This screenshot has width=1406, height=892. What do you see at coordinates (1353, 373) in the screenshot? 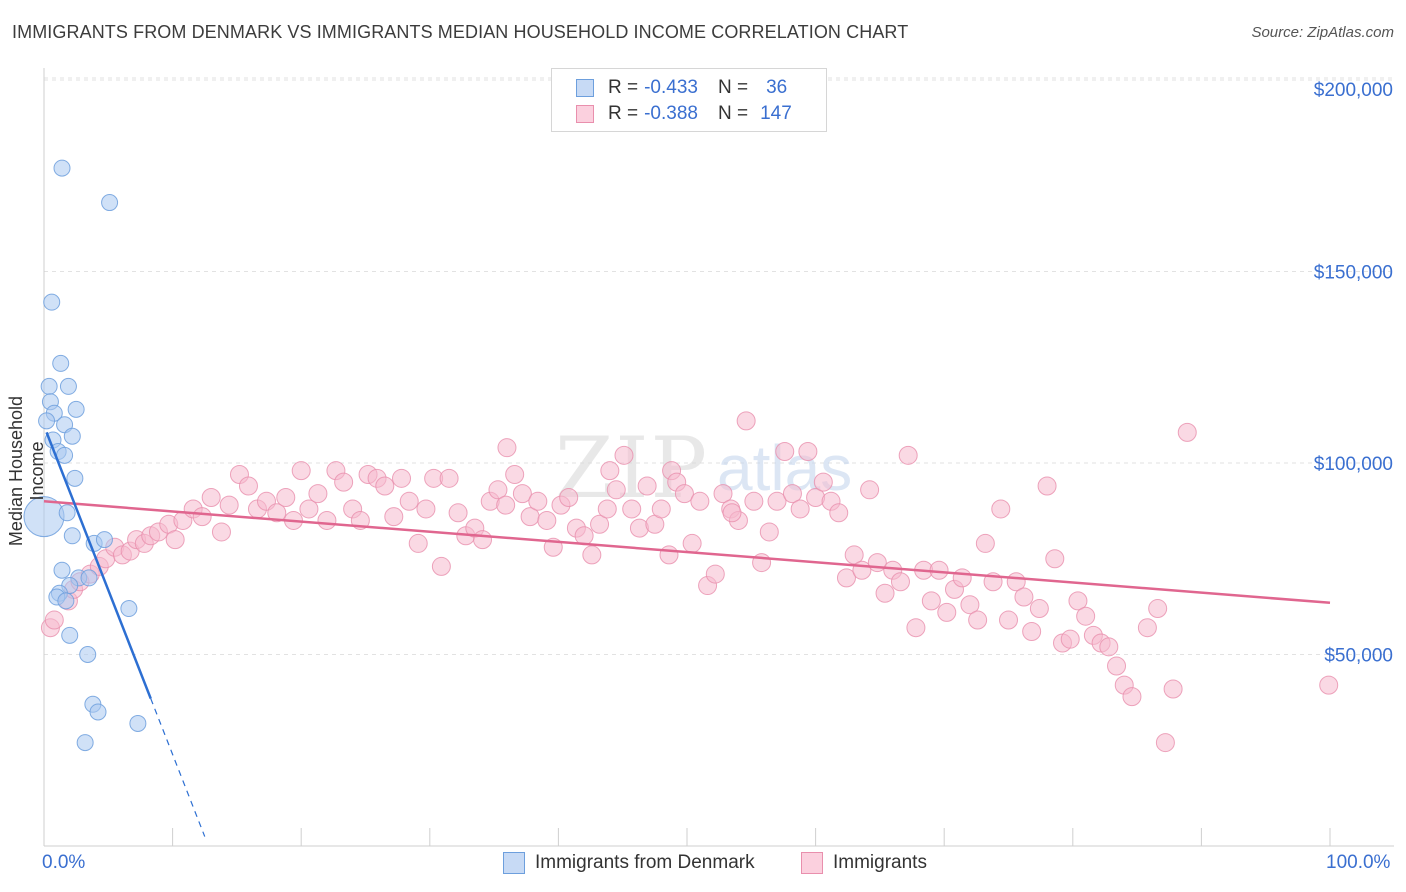
I see `y-tick-labels: $50,000 $100,000 $150,000 $200,000` at bounding box center [1353, 373].